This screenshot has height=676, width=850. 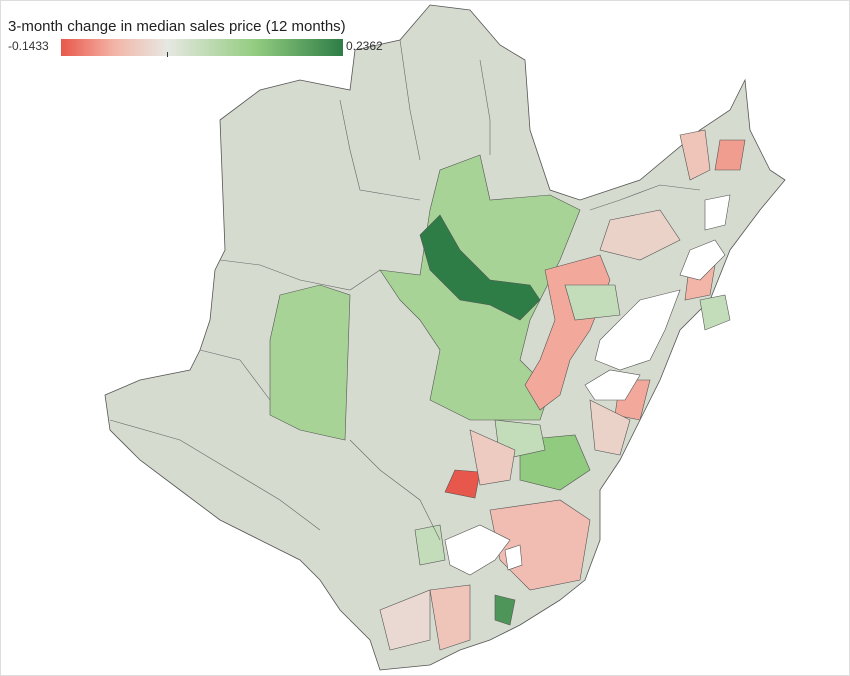 I want to click on legend-max: 0.2362, so click(x=364, y=46).